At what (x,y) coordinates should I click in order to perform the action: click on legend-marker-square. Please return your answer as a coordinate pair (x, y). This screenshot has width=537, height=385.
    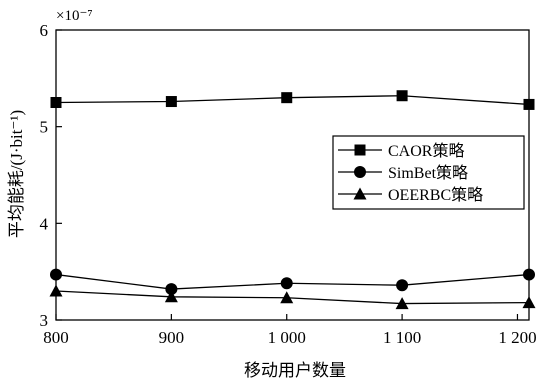
    Looking at the image, I should click on (360, 150).